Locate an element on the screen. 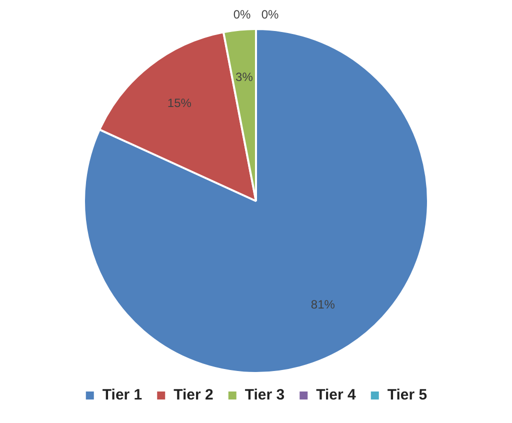 Image resolution: width=512 pixels, height=423 pixels. legend-label: Tier 2 is located at coordinates (194, 395).